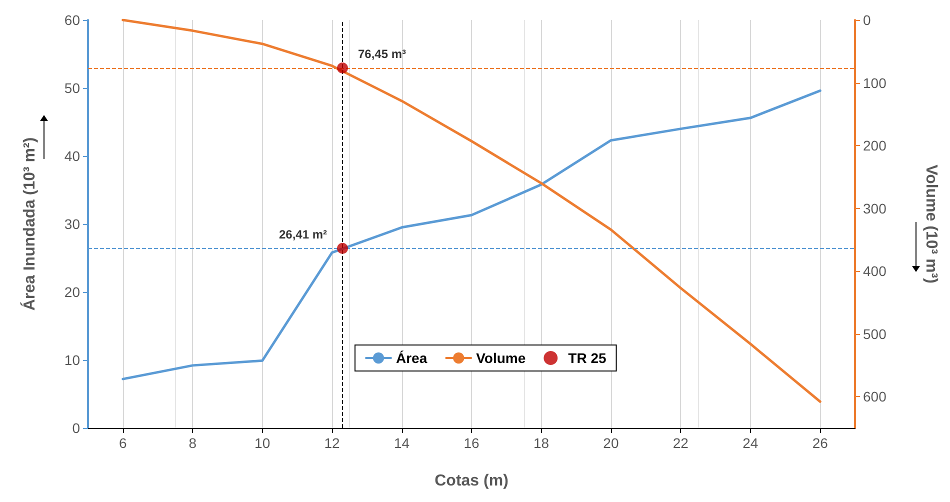 The height and width of the screenshot is (502, 950). I want to click on y-tick-label: 20, so click(72, 292).